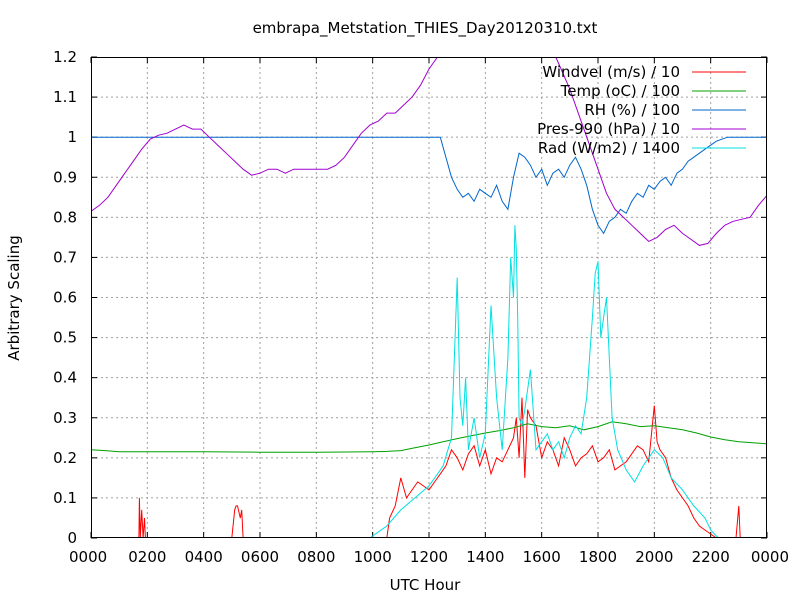 The image size is (800, 600). Describe the element at coordinates (14, 298) in the screenshot. I see `y-axis-title: Arbitrary Scaling` at that location.